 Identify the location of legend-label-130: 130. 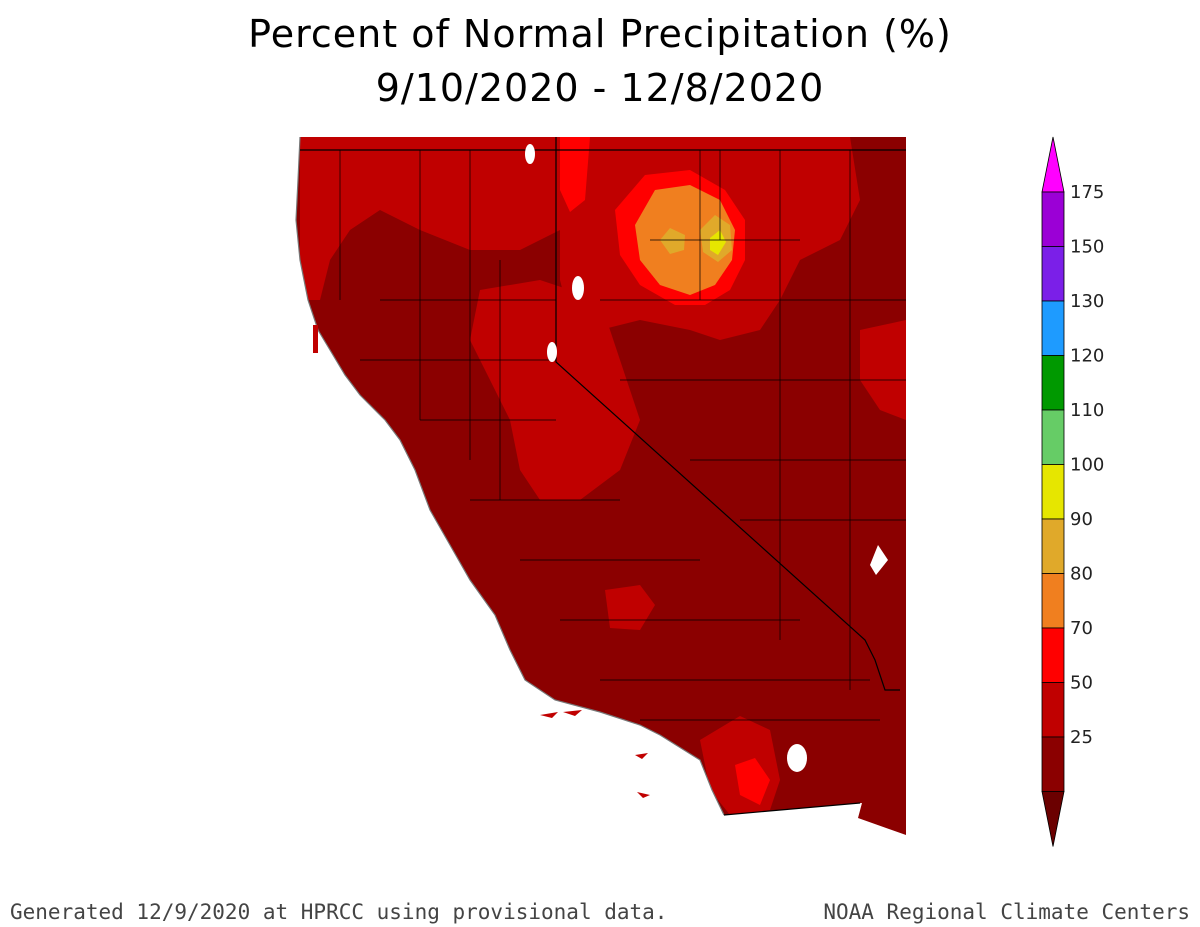
(1087, 301).